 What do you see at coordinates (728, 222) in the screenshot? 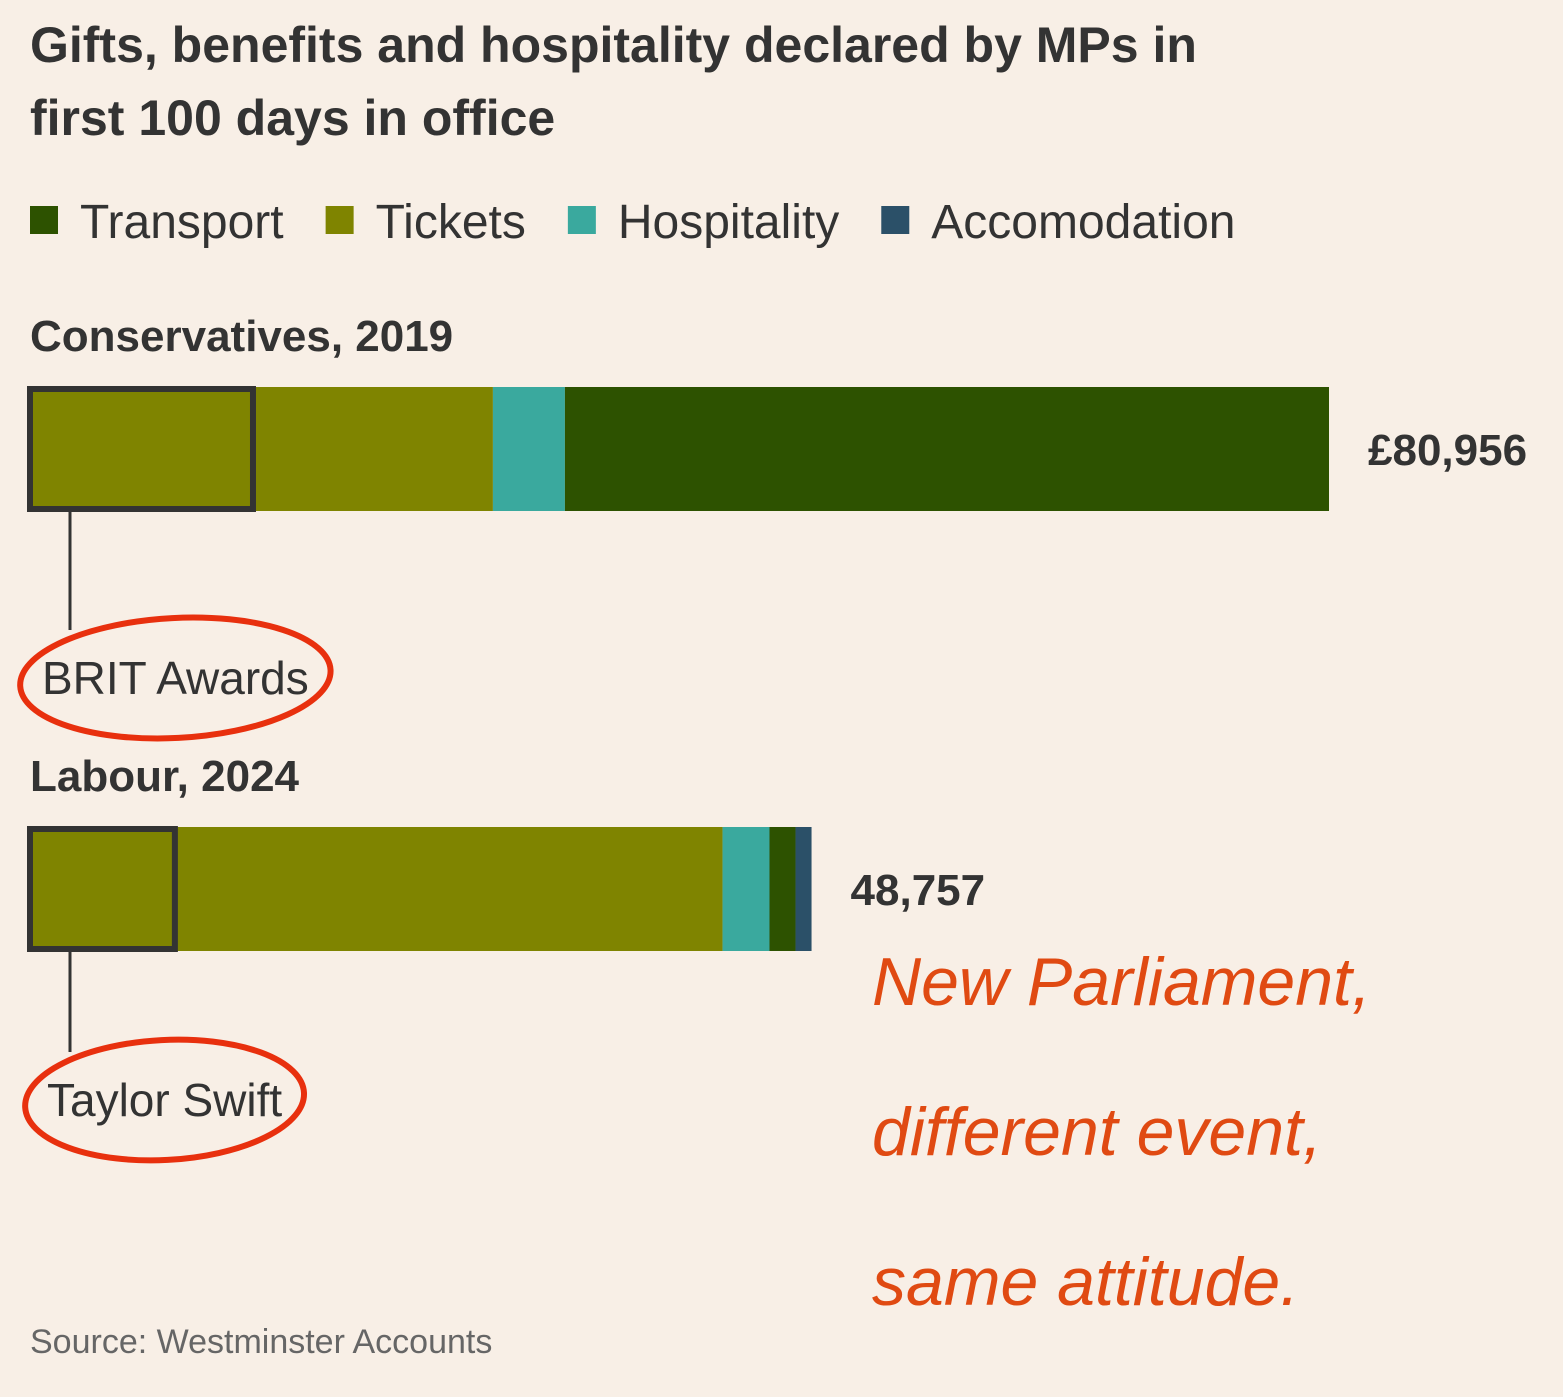
I see `legend-label: Hospitality` at bounding box center [728, 222].